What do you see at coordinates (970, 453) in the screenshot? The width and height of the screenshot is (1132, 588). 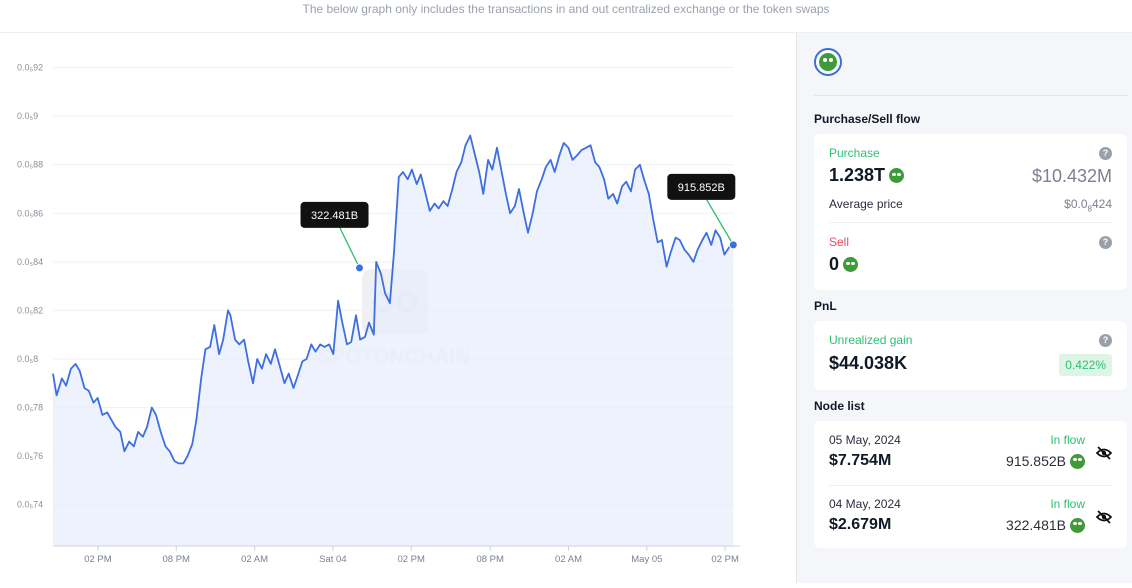 I see `node-row: 05 May, 2024 In flow $7.754M 915.852B` at bounding box center [970, 453].